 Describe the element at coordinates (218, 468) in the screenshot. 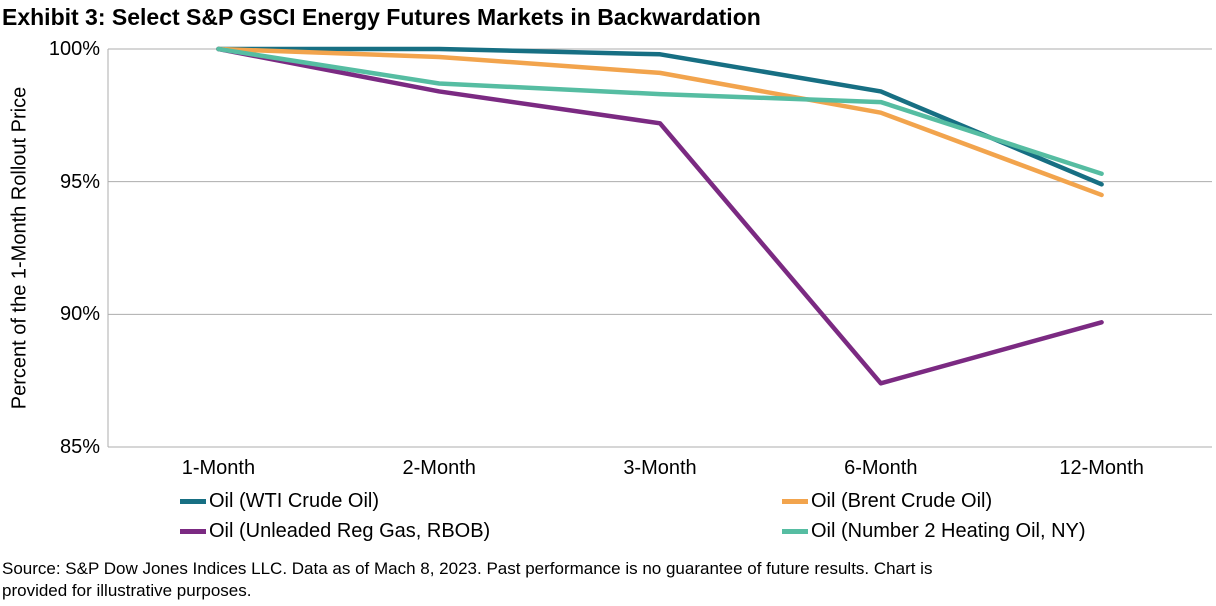

I see `x-tick-label-1-month: 1-Month` at that location.